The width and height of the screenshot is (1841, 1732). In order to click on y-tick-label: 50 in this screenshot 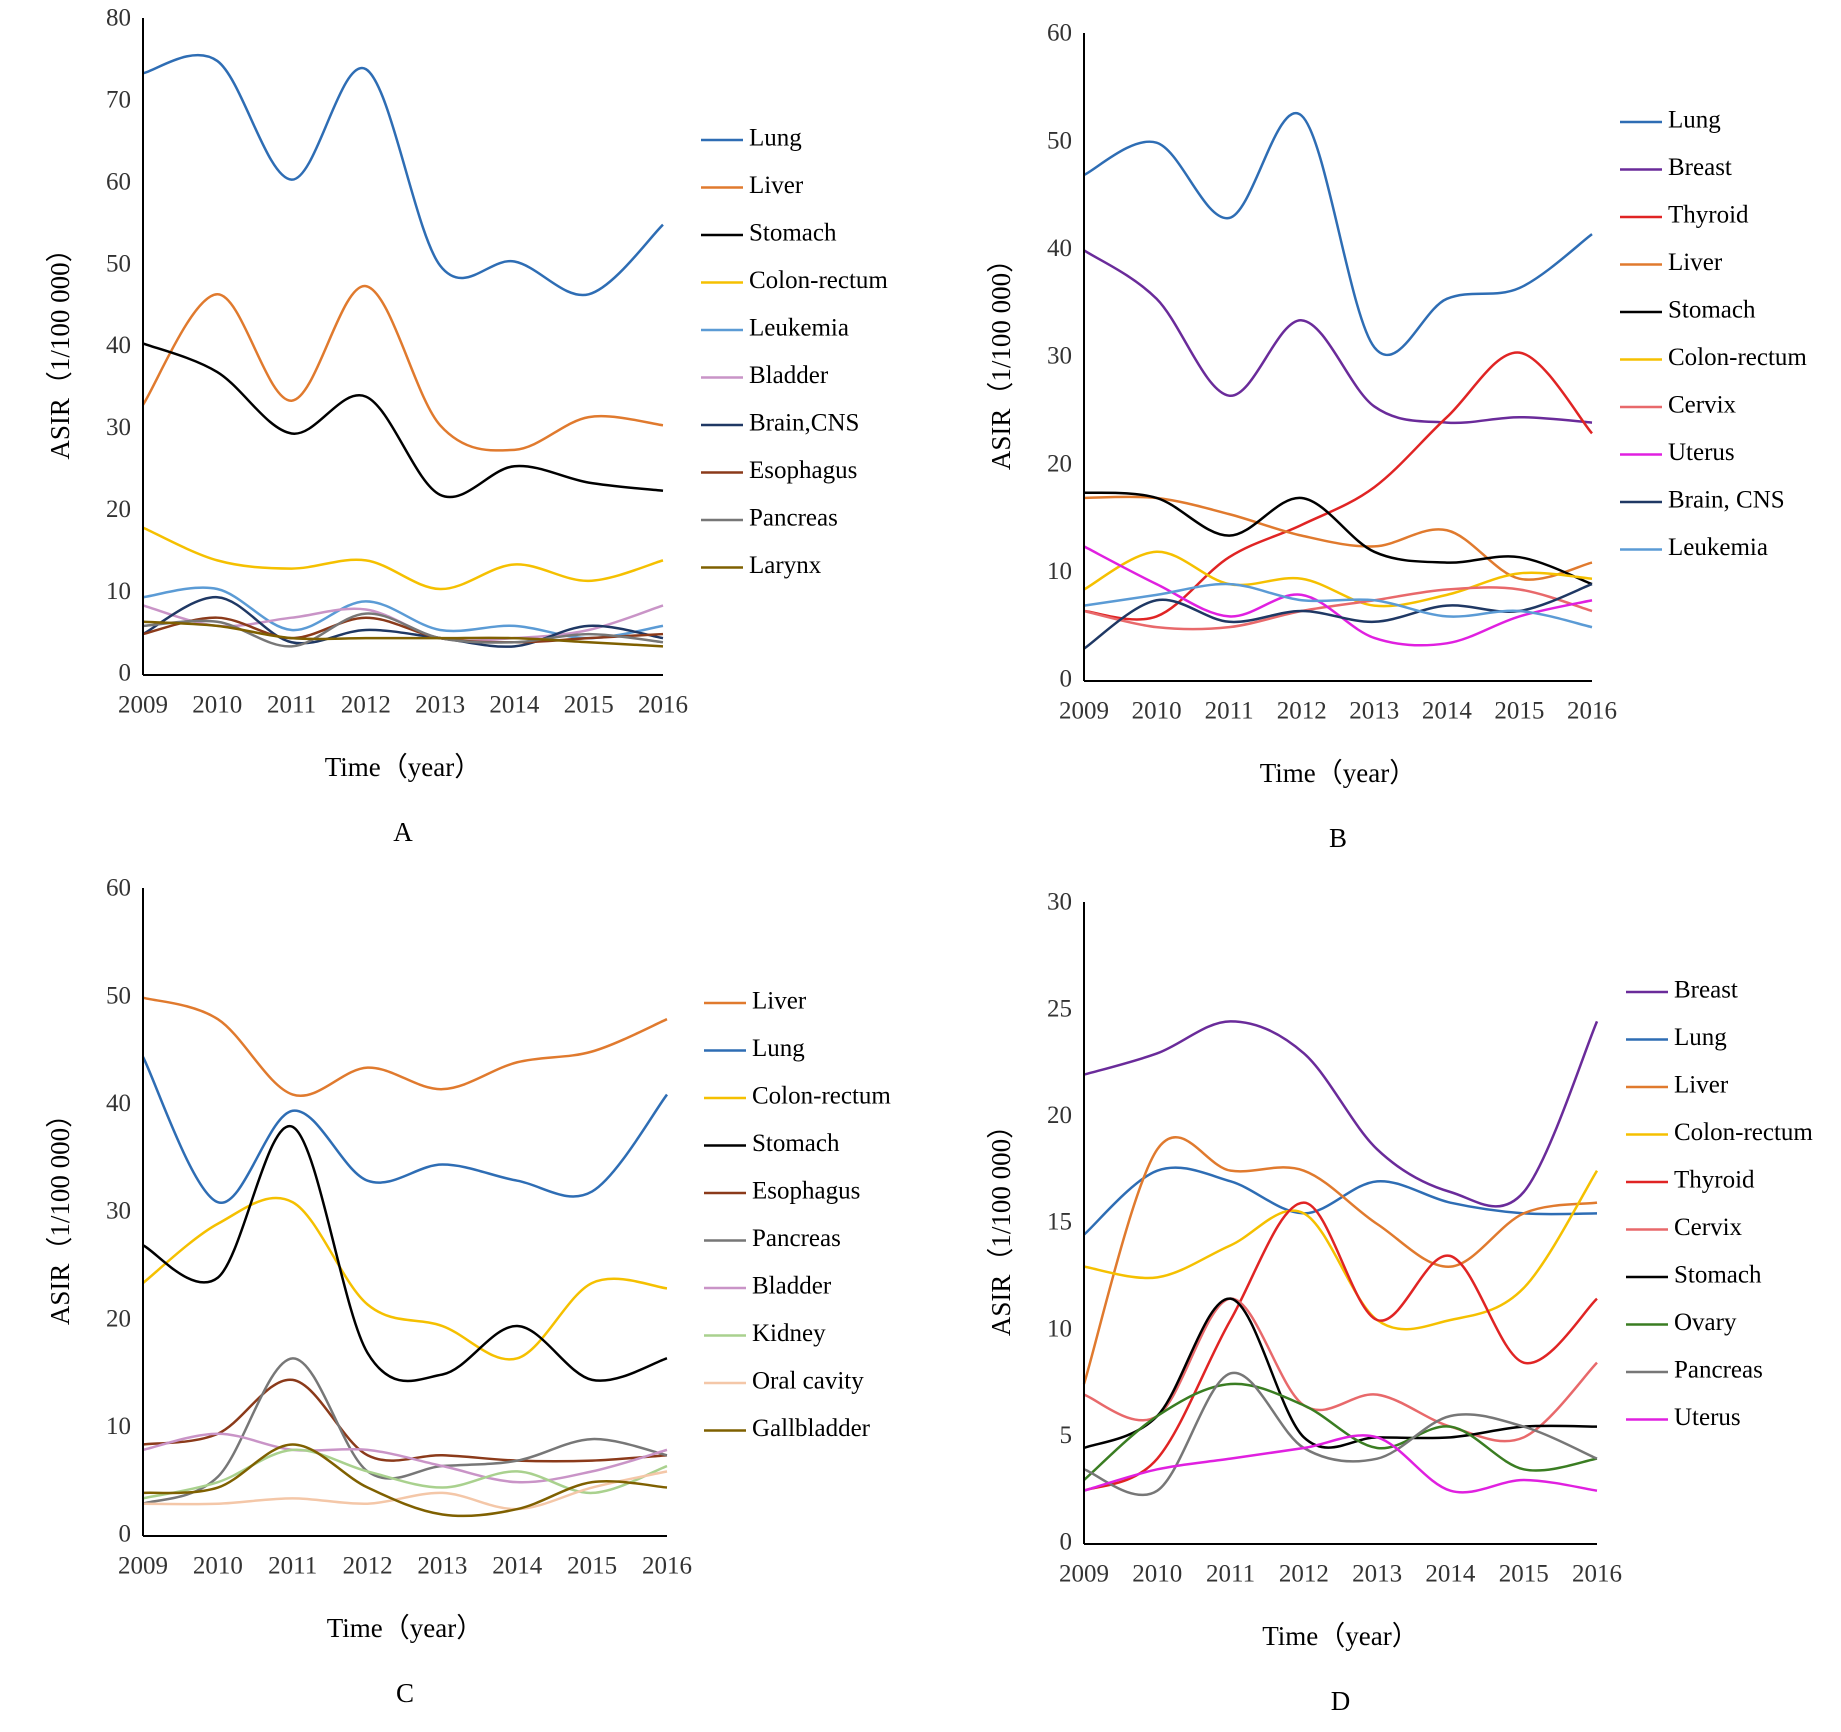, I will do `click(1059, 140)`.